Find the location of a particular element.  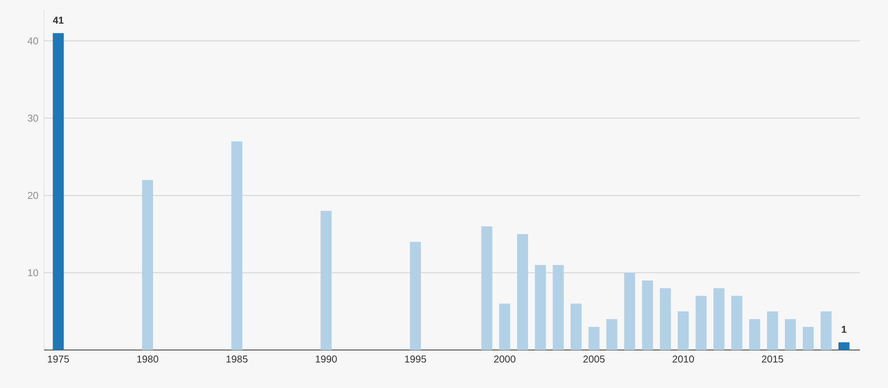

y-tick-label: 20 is located at coordinates (33, 195).